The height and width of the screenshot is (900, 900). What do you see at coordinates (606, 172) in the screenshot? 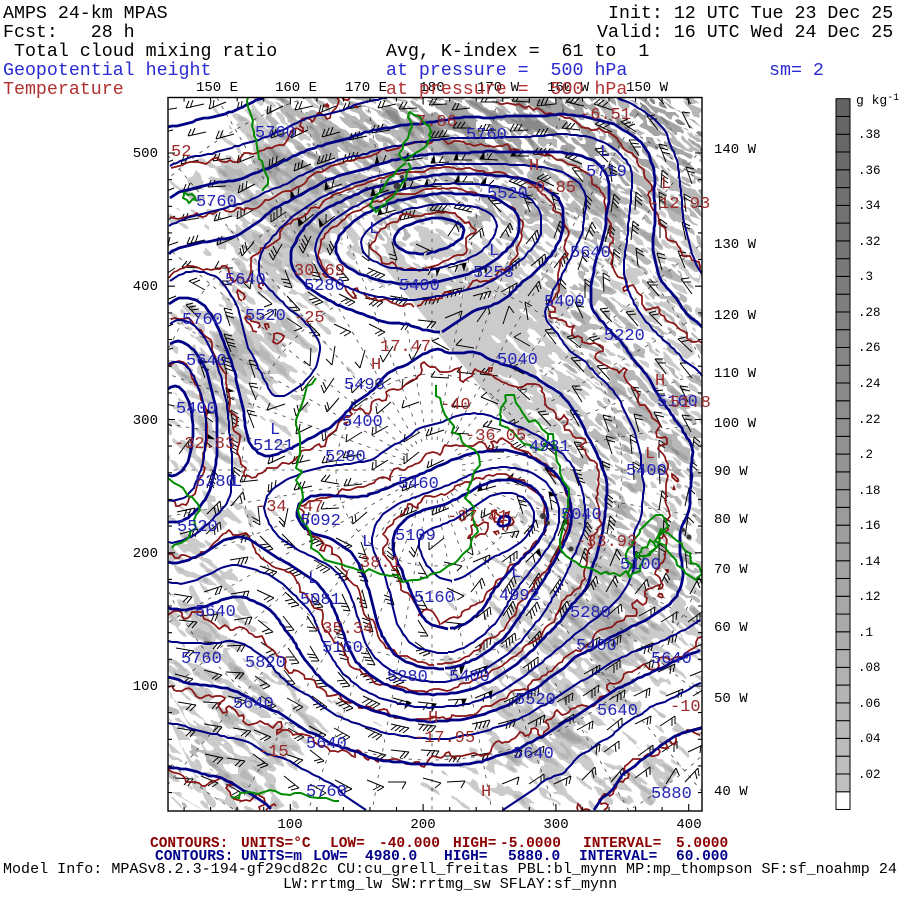
I see `svg-text: 5719` at bounding box center [606, 172].